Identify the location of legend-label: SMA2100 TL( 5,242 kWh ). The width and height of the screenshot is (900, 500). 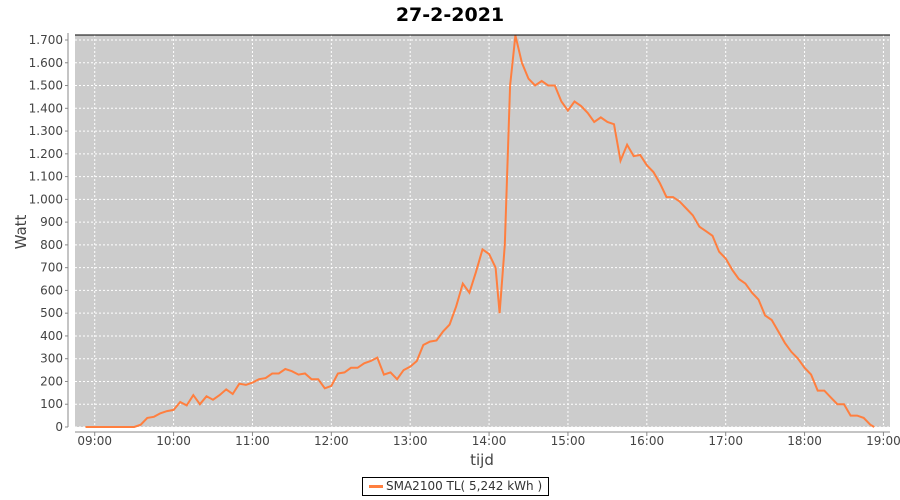
(464, 486).